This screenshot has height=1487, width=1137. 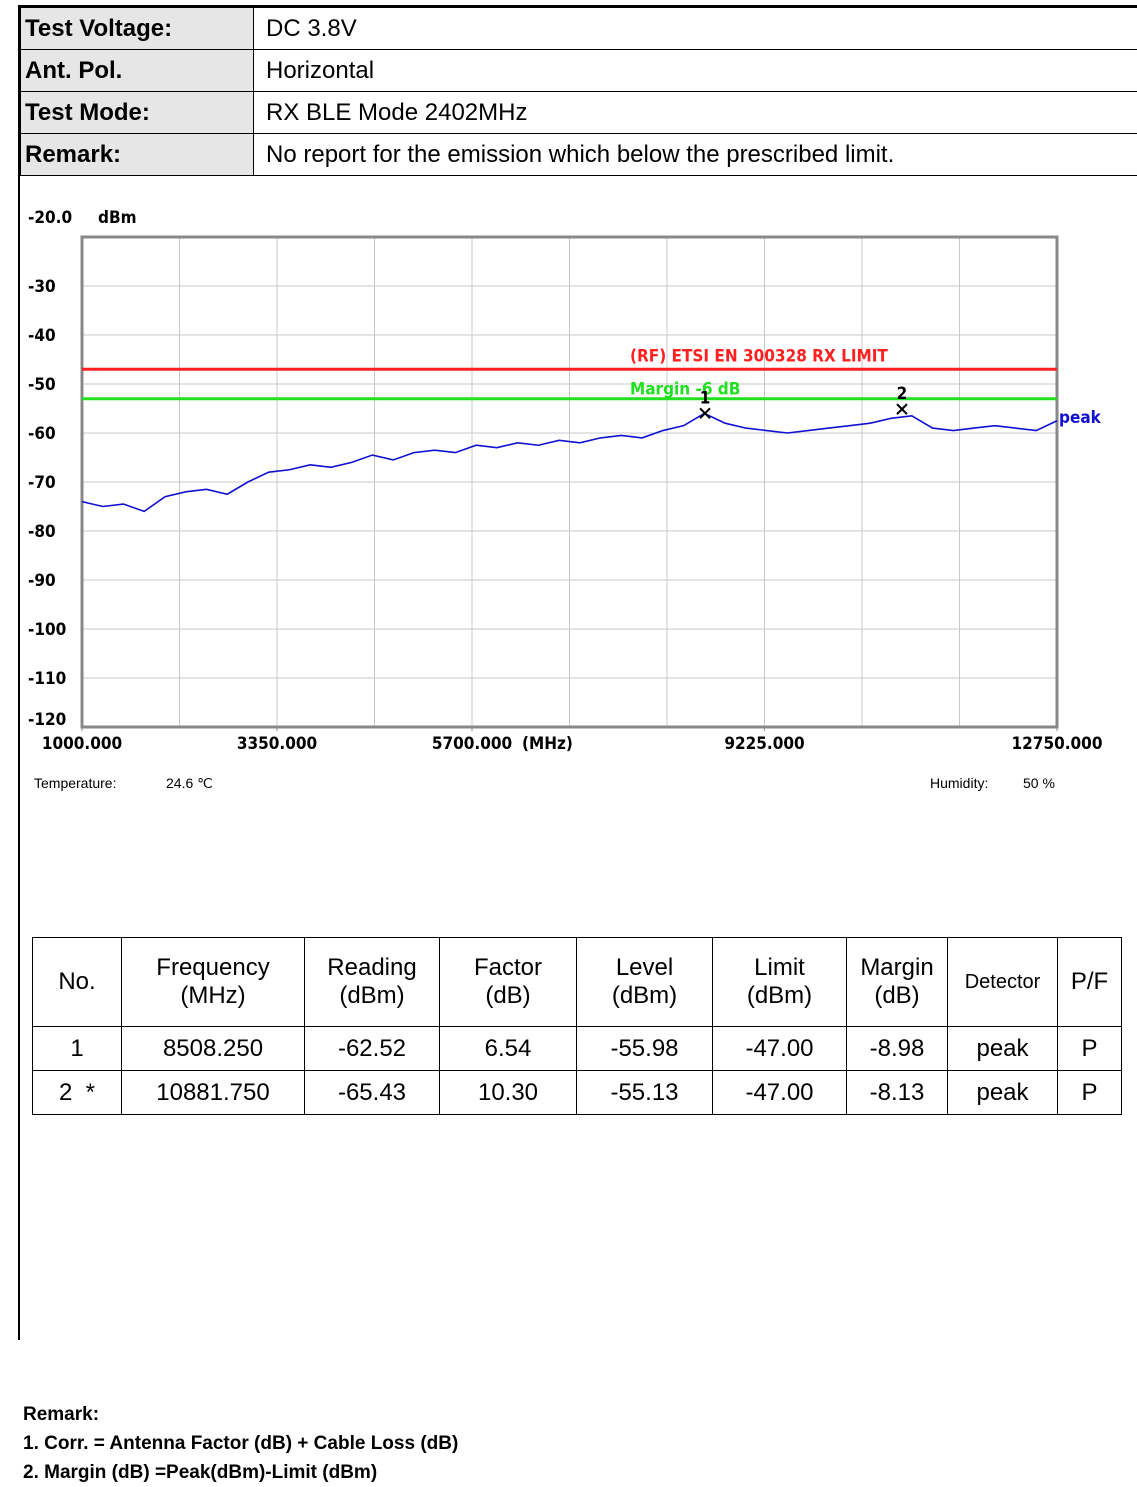 I want to click on y-tick-label: -60, so click(x=42, y=434).